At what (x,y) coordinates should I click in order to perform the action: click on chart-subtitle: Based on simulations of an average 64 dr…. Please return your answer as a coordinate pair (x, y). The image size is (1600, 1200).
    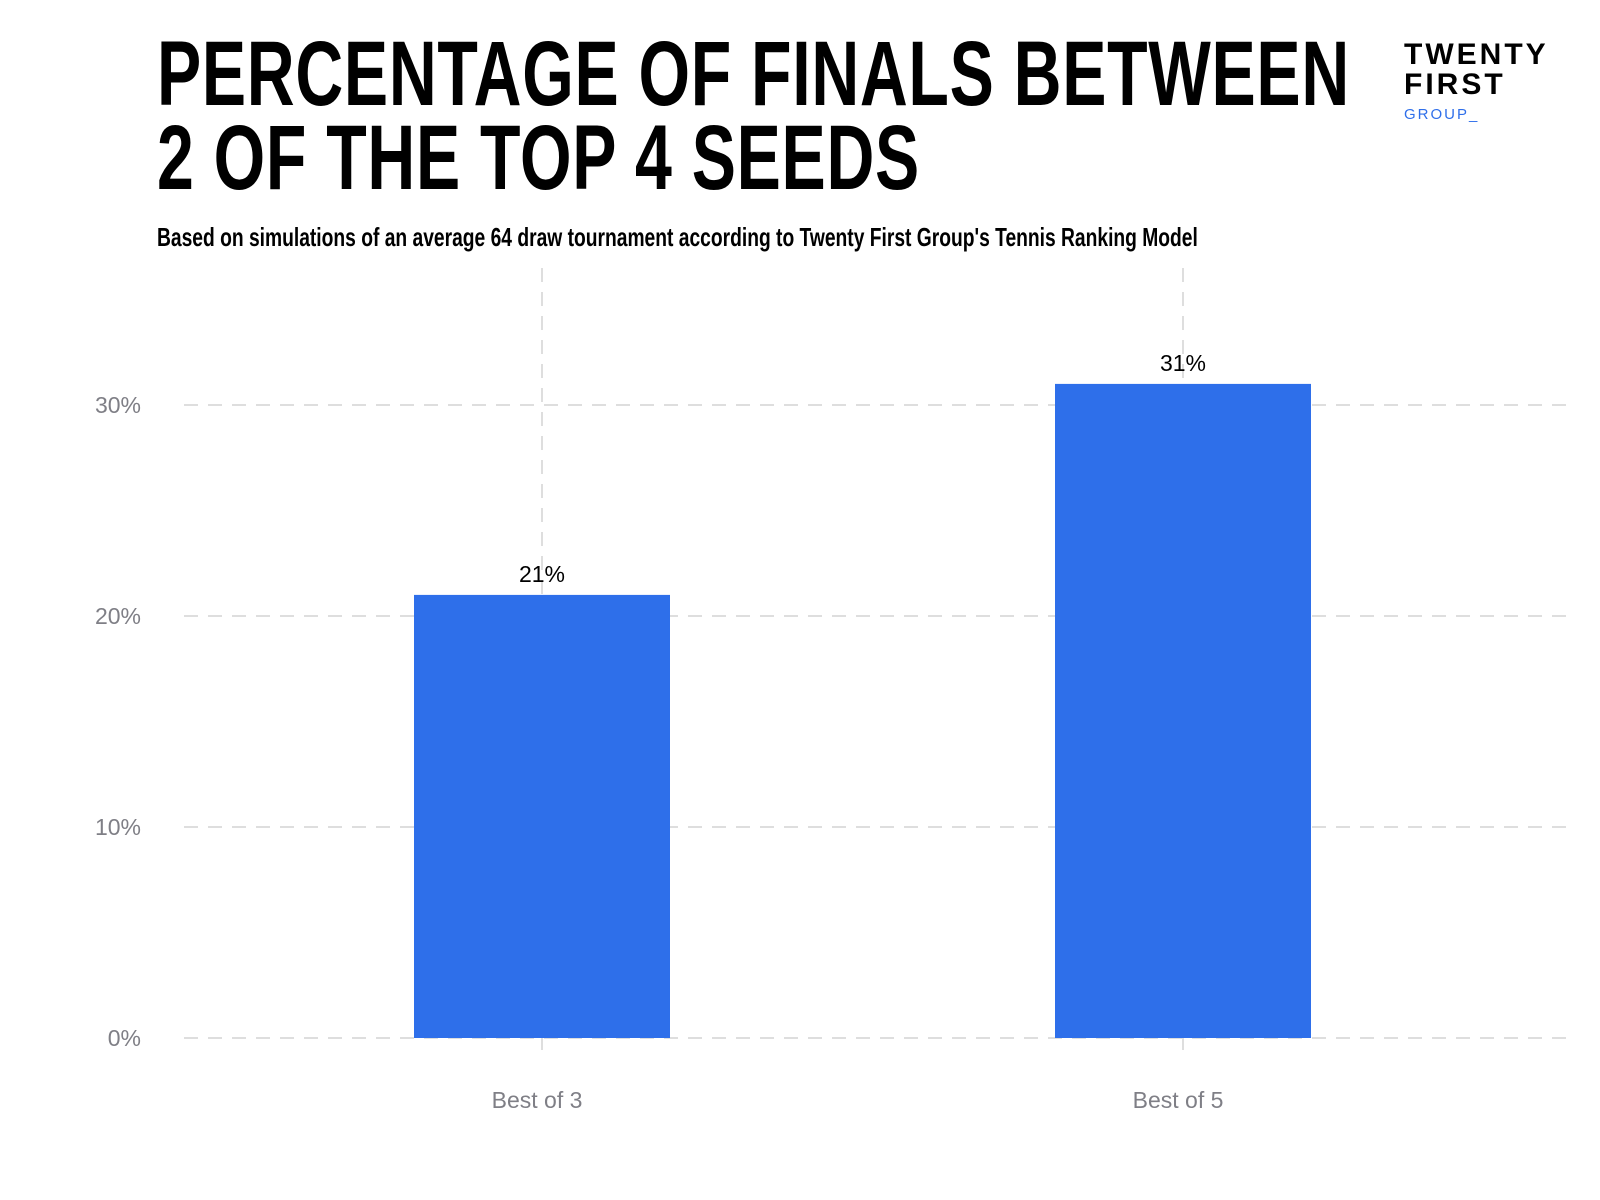
    Looking at the image, I should click on (677, 237).